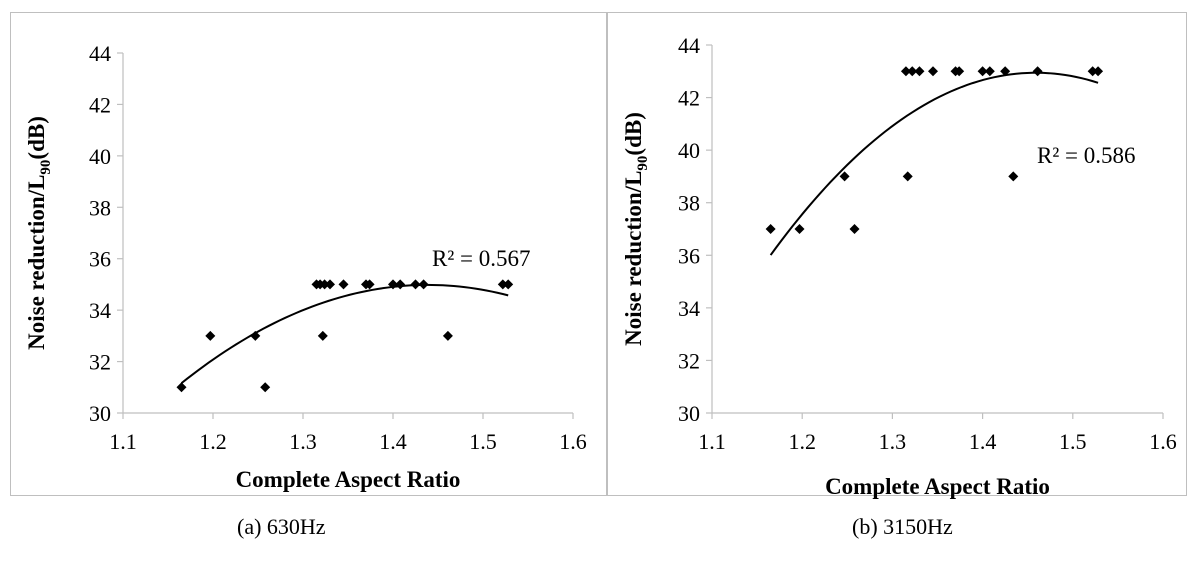 This screenshot has width=1194, height=564. Describe the element at coordinates (902, 526) in the screenshot. I see `caption-b: (b) 3150Hz` at that location.